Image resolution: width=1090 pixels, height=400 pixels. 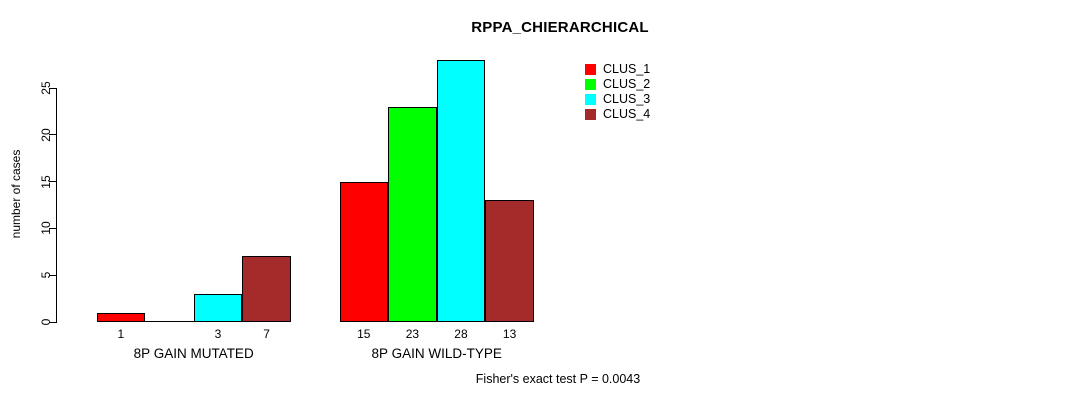 What do you see at coordinates (46, 135) in the screenshot?
I see `y-axis-tick-label: 20` at bounding box center [46, 135].